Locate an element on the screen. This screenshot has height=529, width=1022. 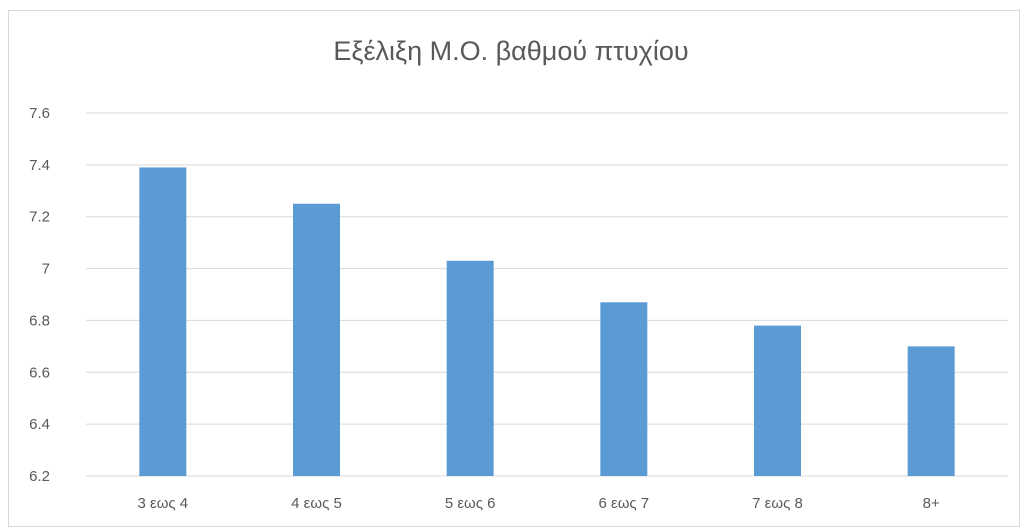
y-tick-label: 7.6 is located at coordinates (39, 113).